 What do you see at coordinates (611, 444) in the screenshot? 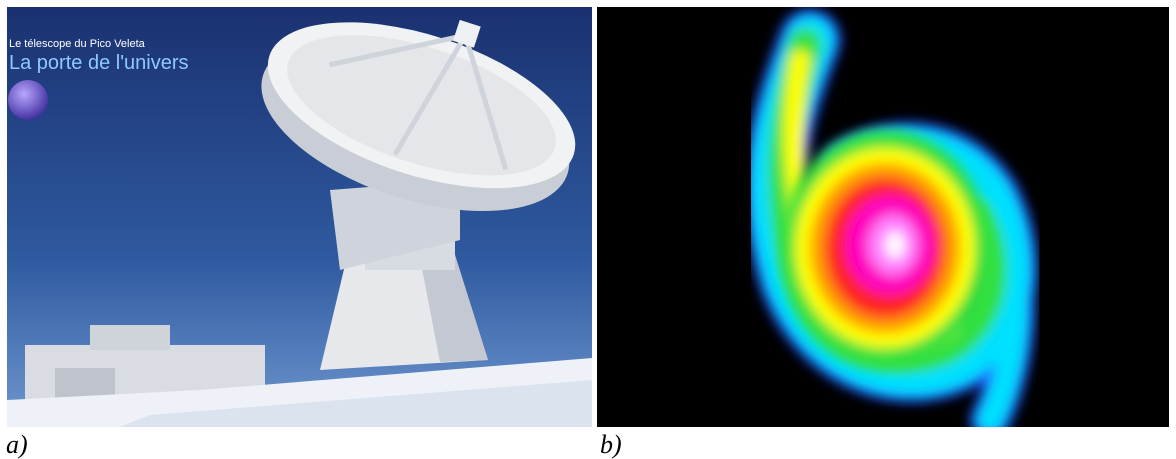
I see `caption-b: b)` at bounding box center [611, 444].